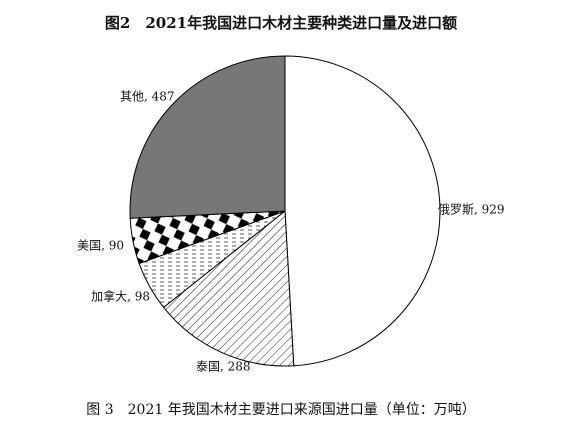 Image resolution: width=562 pixels, height=436 pixels. I want to click on slice-label: 俄罗斯, 929, so click(471, 210).